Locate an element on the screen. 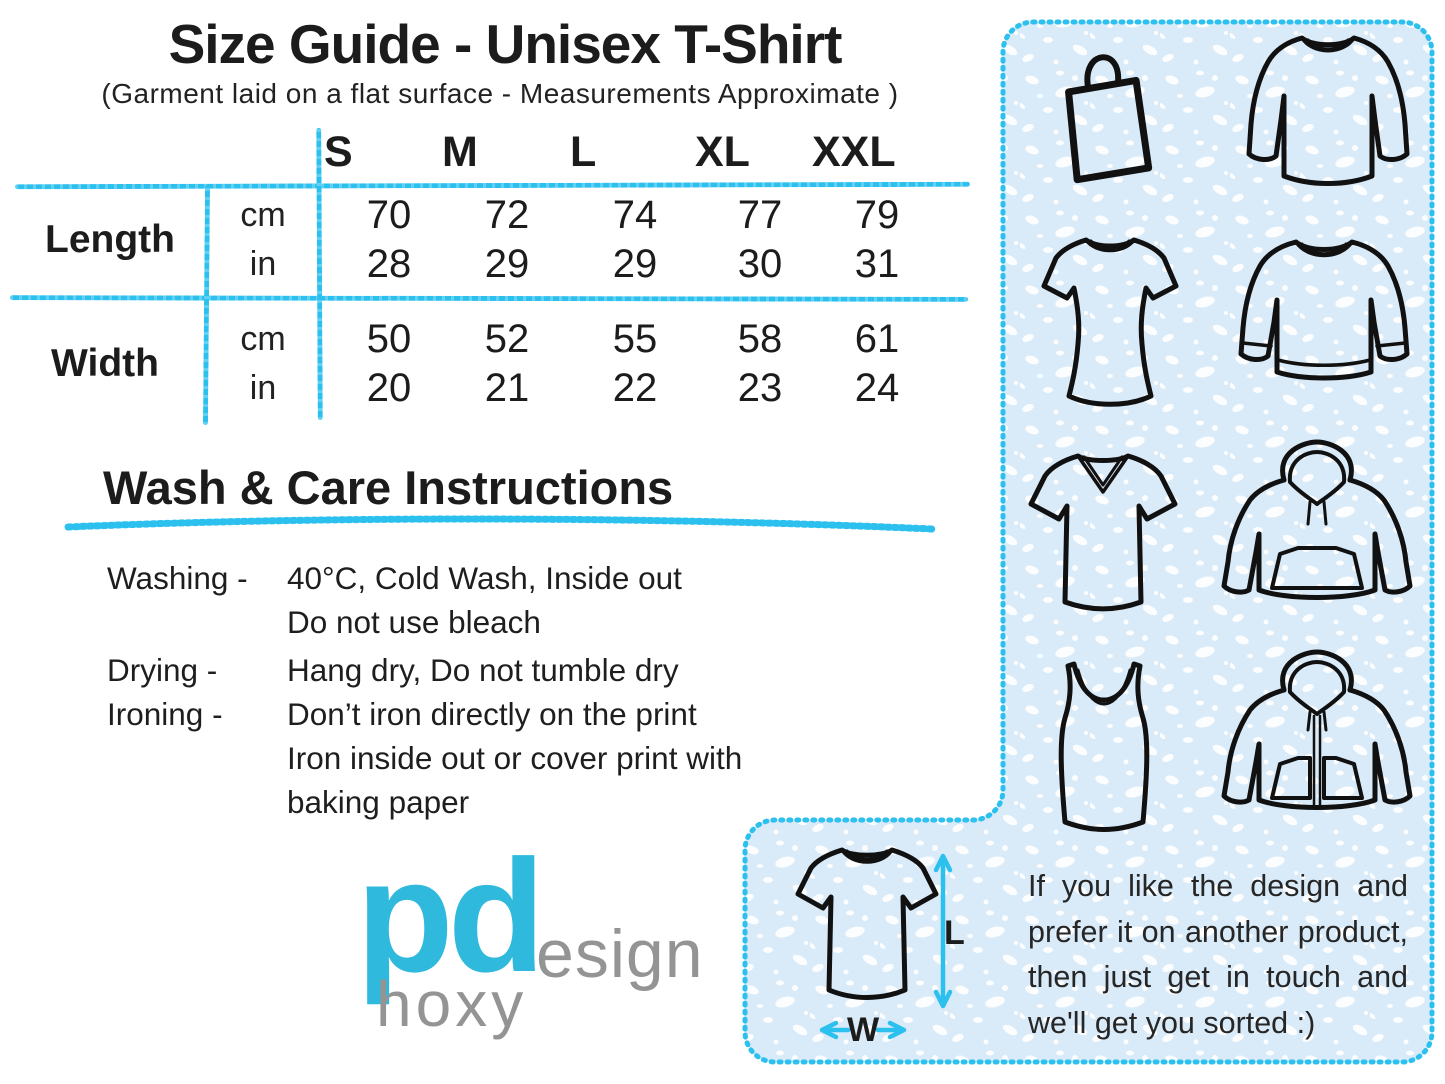 The height and width of the screenshot is (1084, 1445). hoodie-icon is located at coordinates (1317, 519).